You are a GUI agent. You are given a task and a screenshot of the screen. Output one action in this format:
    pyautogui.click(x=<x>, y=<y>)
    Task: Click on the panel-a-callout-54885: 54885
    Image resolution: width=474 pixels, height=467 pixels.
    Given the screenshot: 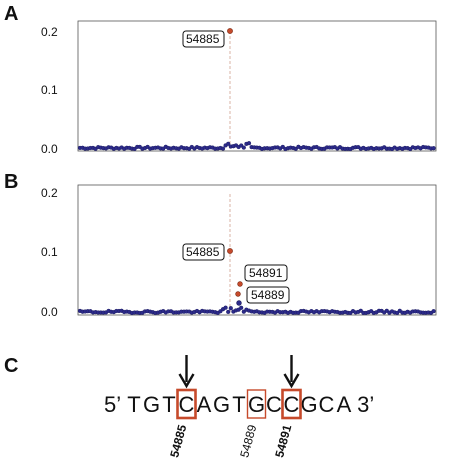 What is the action you would take?
    pyautogui.click(x=203, y=39)
    